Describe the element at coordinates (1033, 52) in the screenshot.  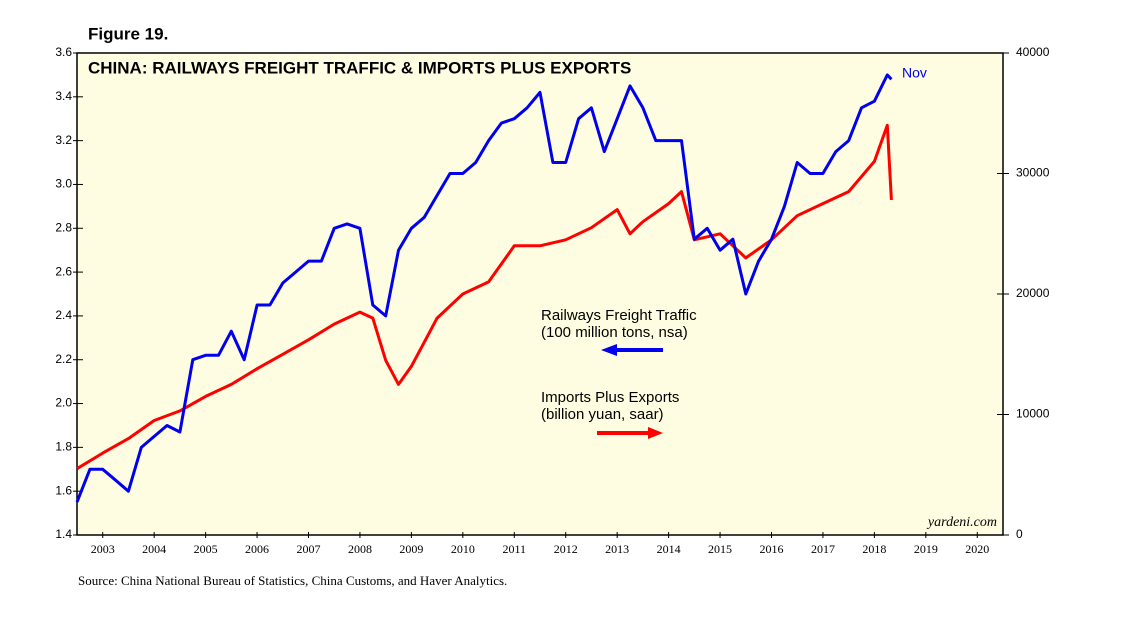
I see `y2-tick-label: 40000` at that location.